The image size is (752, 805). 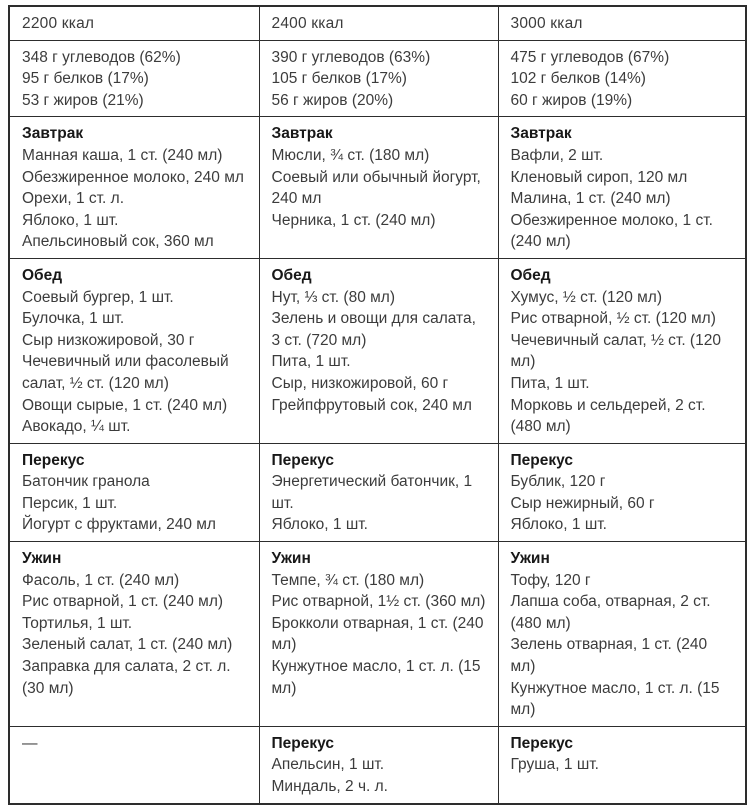 What do you see at coordinates (610, 612) in the screenshot?
I see `meal-item: Лапша соба, отварная, 2 ст. (480 мл)` at bounding box center [610, 612].